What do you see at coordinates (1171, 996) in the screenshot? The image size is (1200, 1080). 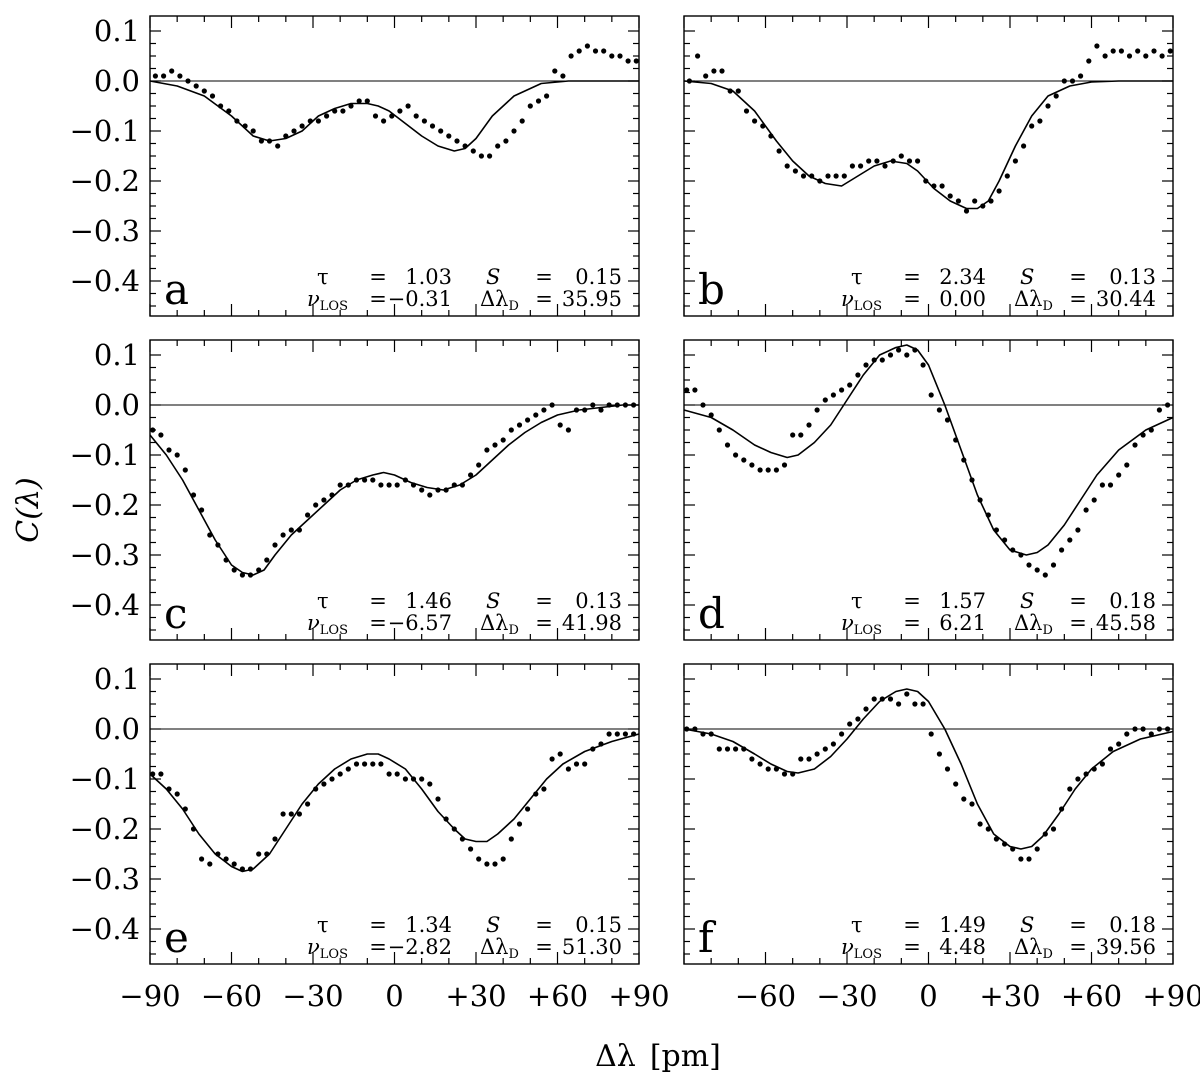 I see `x-tick-label: +90` at bounding box center [1171, 996].